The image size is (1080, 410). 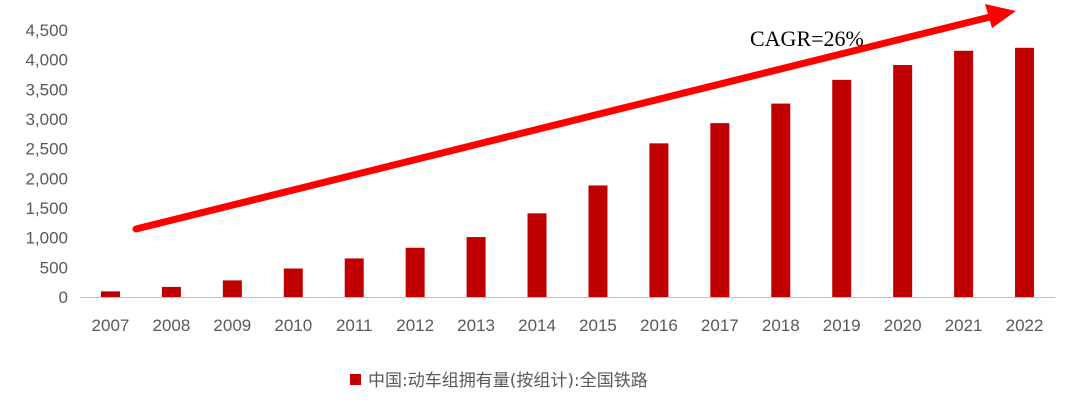 I want to click on bar-2017, so click(x=720, y=210).